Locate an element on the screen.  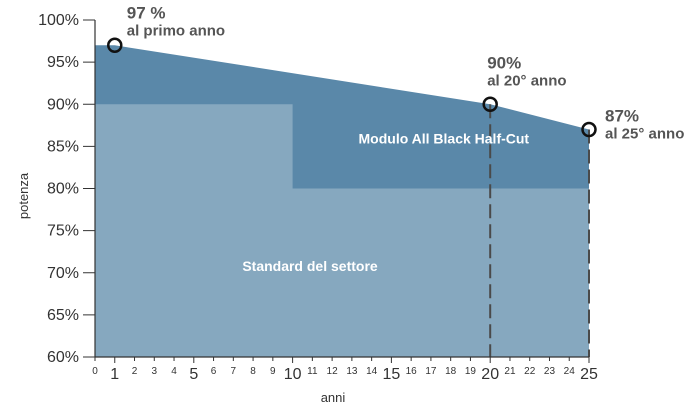
x-tick-label: 0 is located at coordinates (95, 371).